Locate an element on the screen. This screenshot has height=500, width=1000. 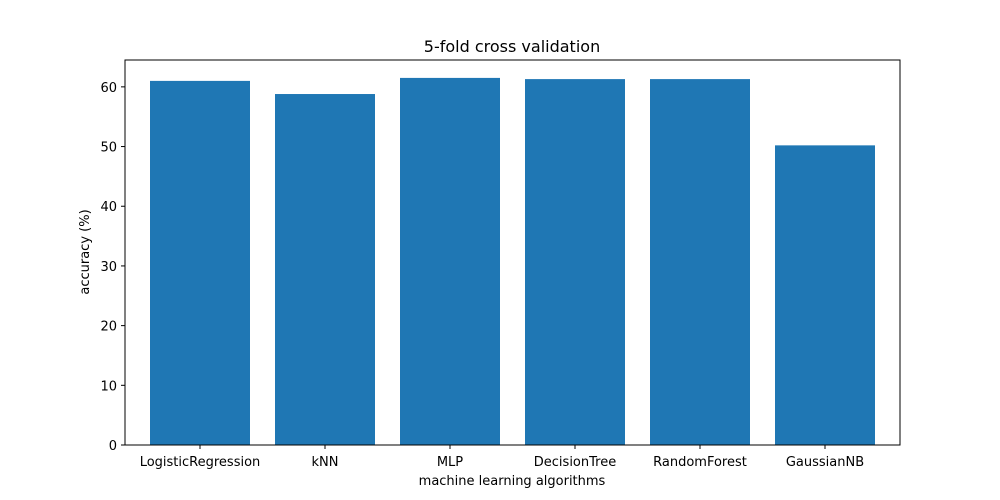
y-axis-label: accuracy (%) is located at coordinates (85, 251).